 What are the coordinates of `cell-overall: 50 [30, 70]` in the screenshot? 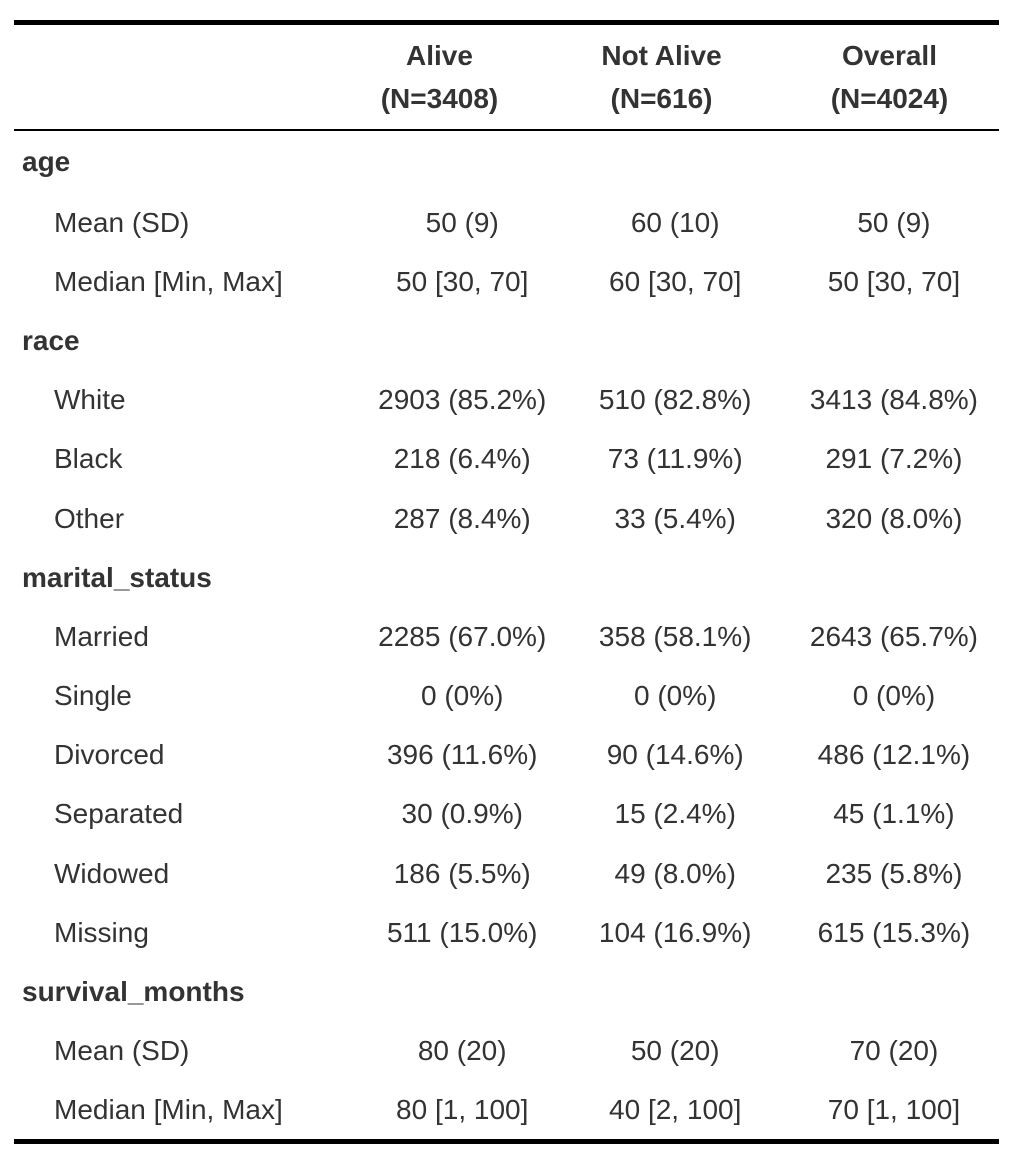 It's located at (894, 281).